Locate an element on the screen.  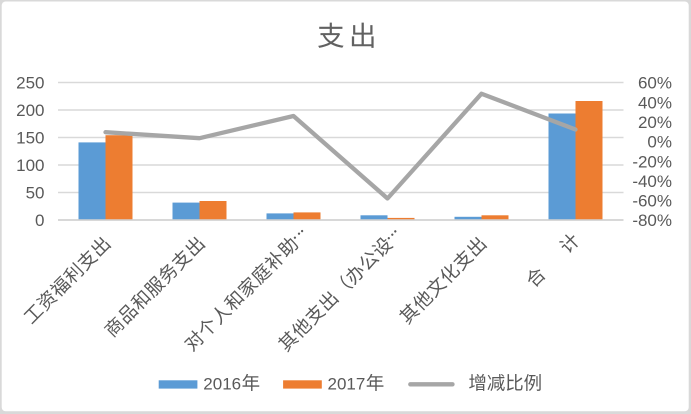
svg-text: 0% is located at coordinates (659, 142).